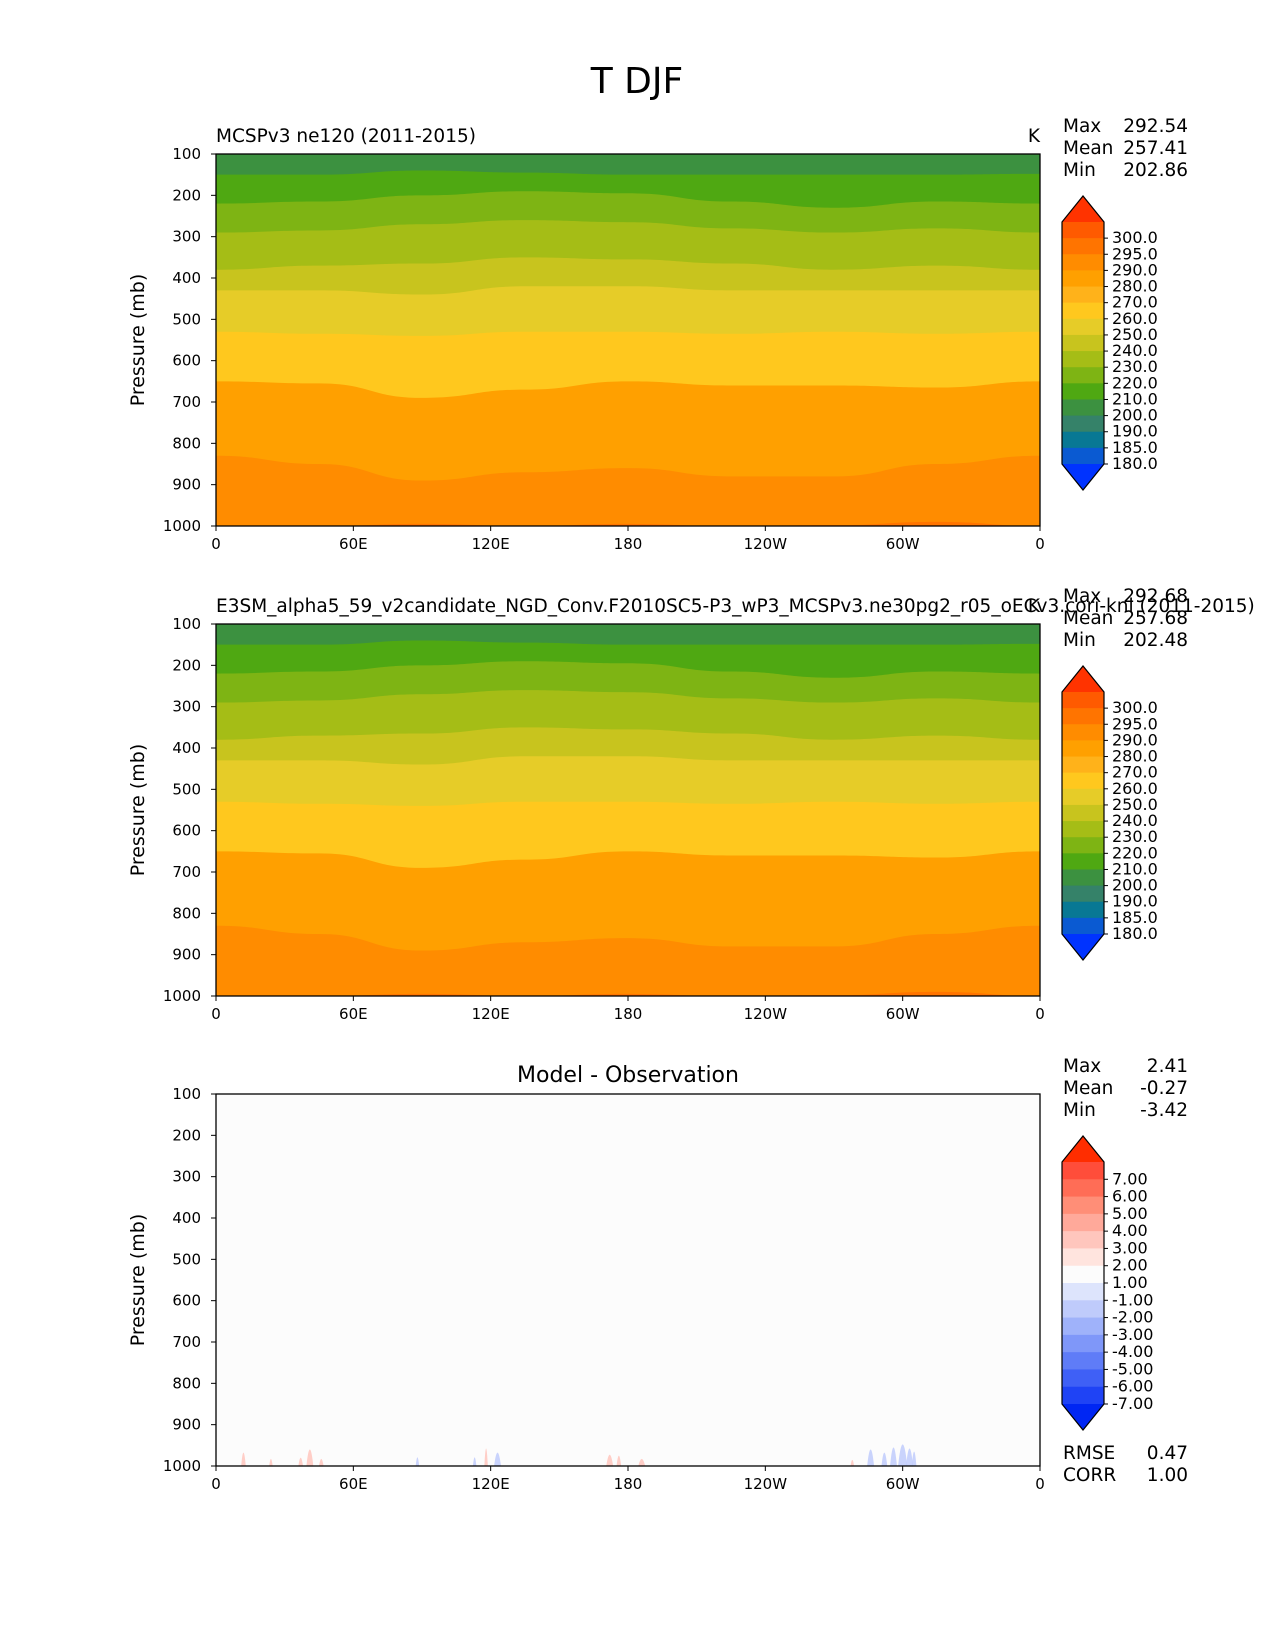 The image size is (1275, 1650). Describe the element at coordinates (1083, 679) in the screenshot. I see `colorbar-extend-max` at that location.